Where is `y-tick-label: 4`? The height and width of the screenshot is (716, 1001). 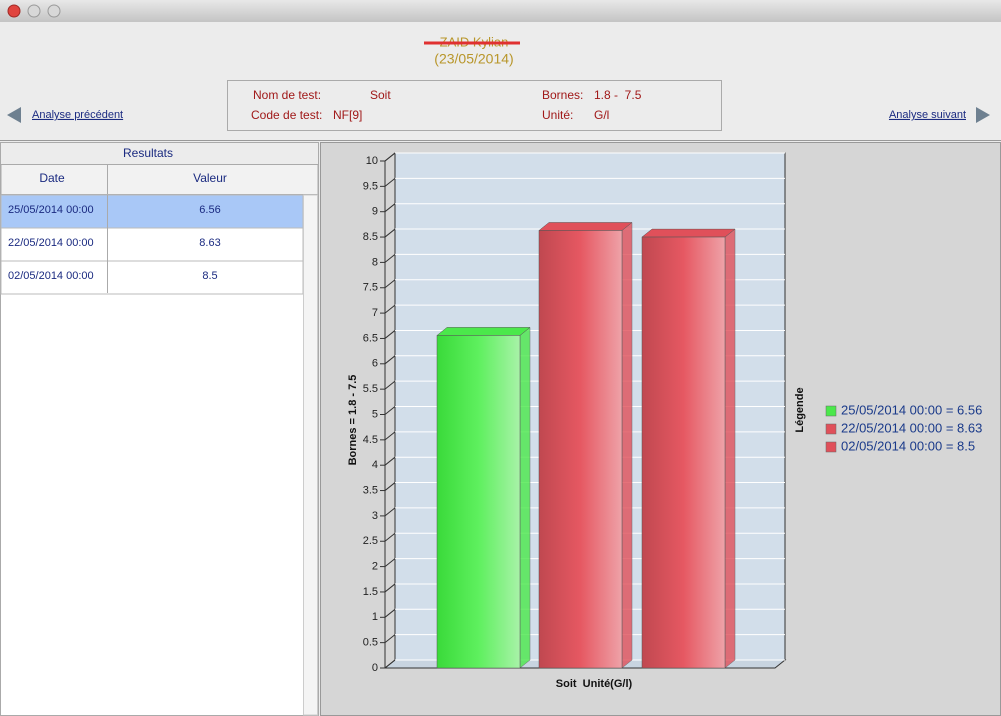 y-tick-label: 4 is located at coordinates (375, 465).